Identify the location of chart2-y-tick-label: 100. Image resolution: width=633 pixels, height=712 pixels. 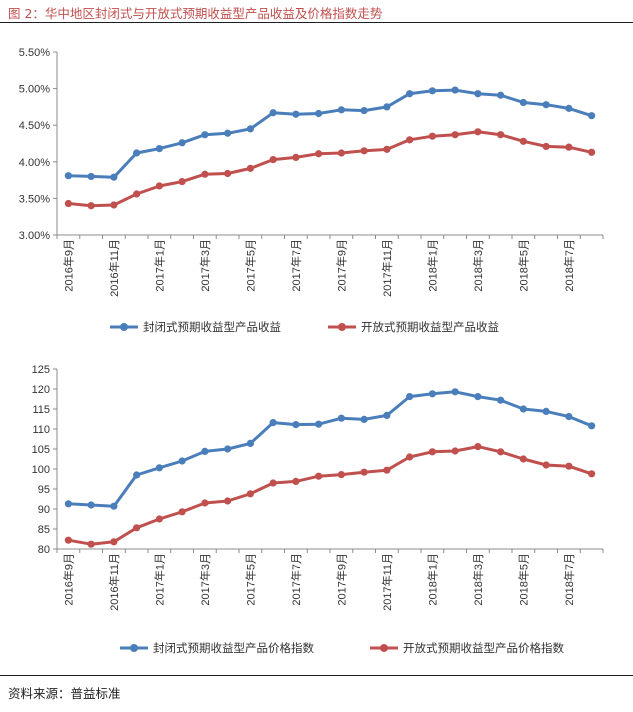
(41, 470).